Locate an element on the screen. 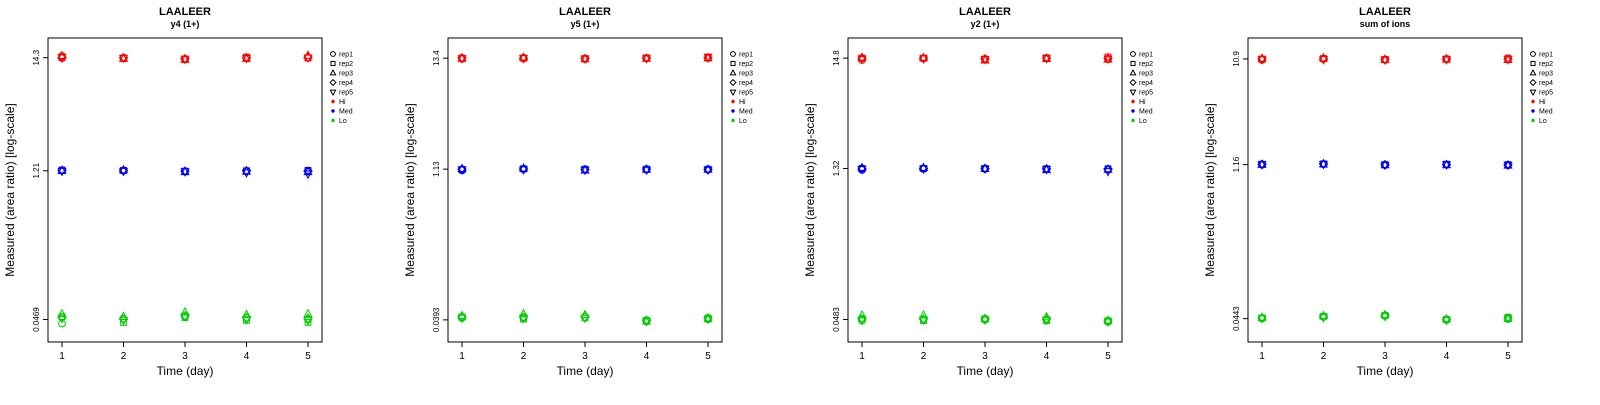  x-tick-label: 5 is located at coordinates (708, 356).